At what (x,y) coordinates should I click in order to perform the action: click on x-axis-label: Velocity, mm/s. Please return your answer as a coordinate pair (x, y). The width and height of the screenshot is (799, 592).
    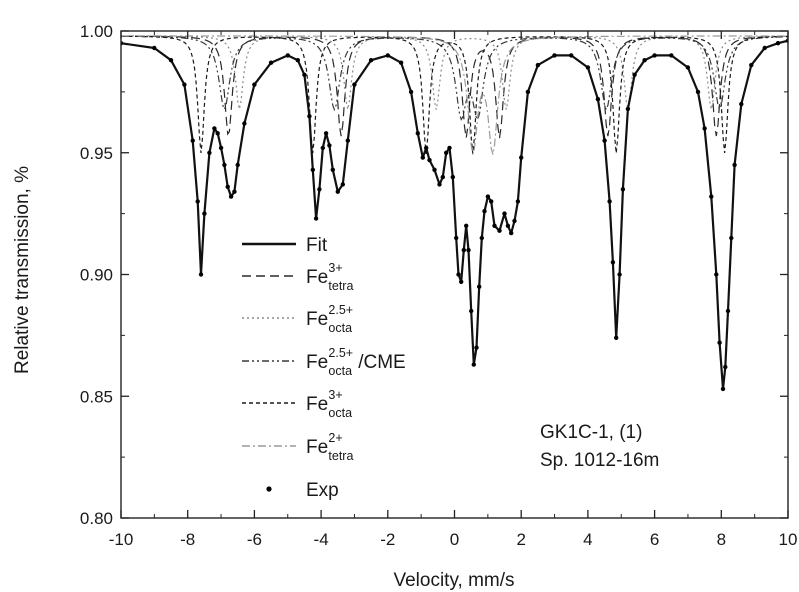
    Looking at the image, I should click on (453, 580).